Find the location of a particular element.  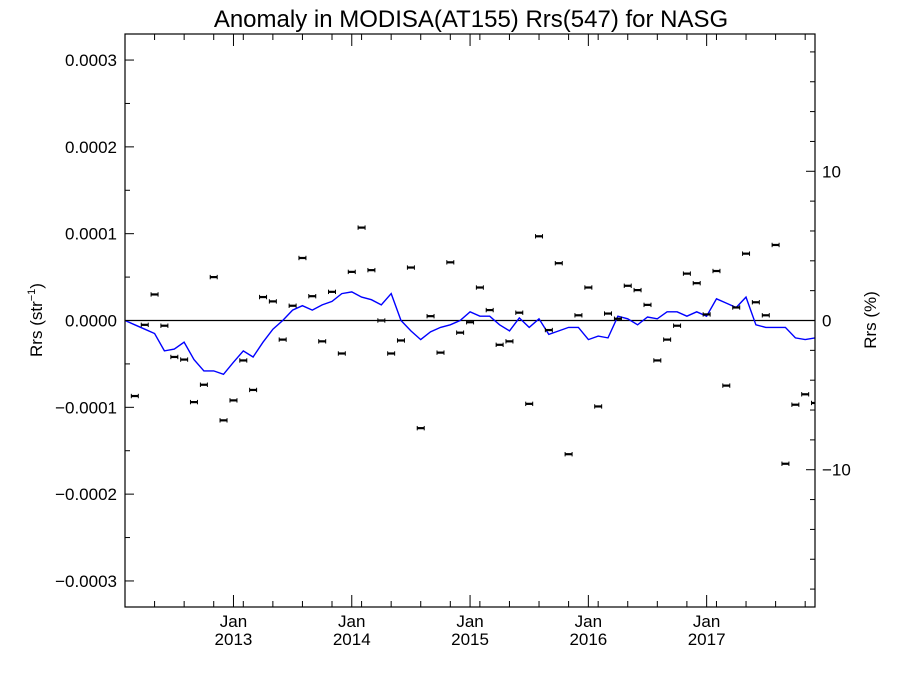

left-tick-label: −0.0003 is located at coordinates (86, 581).